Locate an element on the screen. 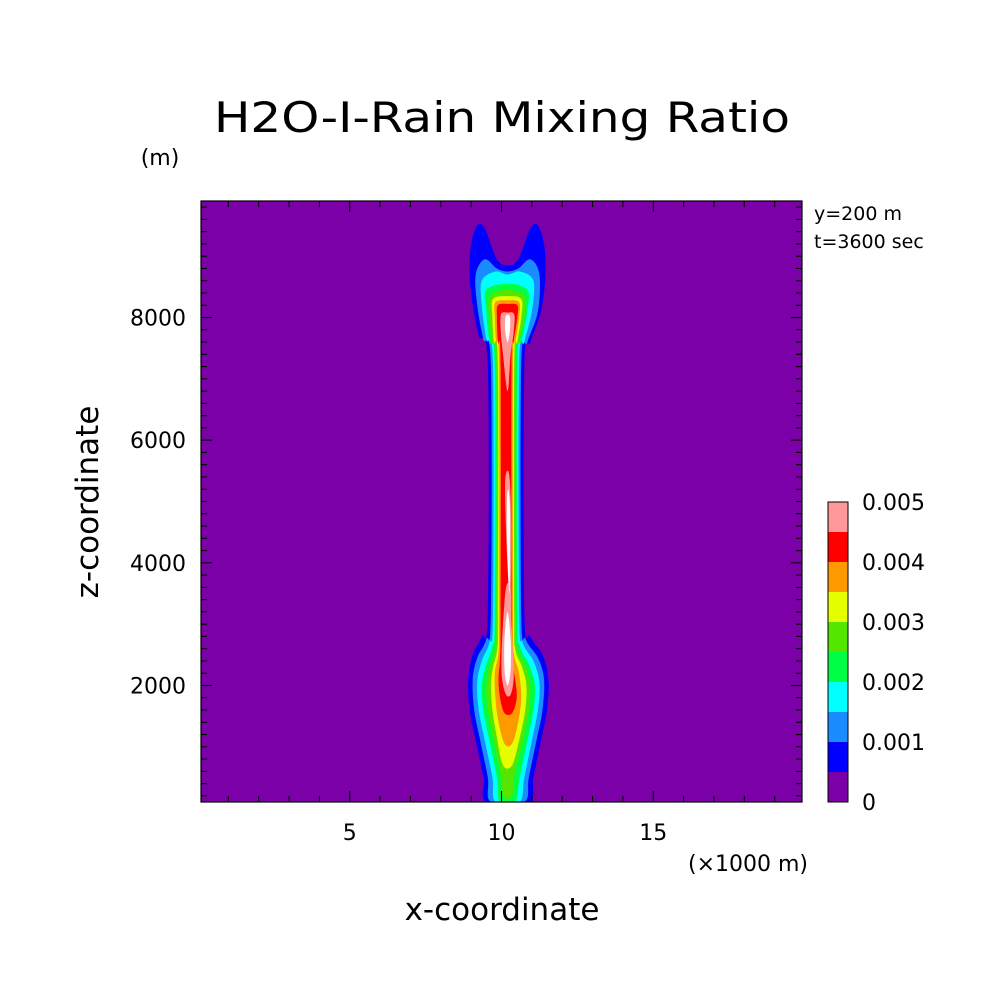  x-tick-label-10: 10 is located at coordinates (502, 833).